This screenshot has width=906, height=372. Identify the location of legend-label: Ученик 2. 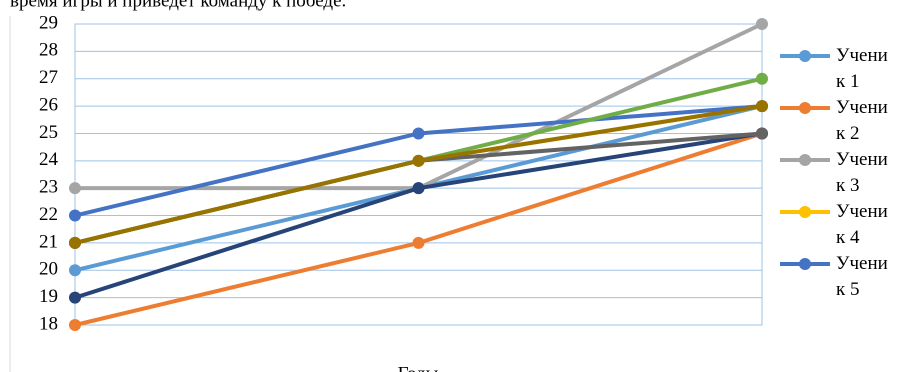
(862, 120).